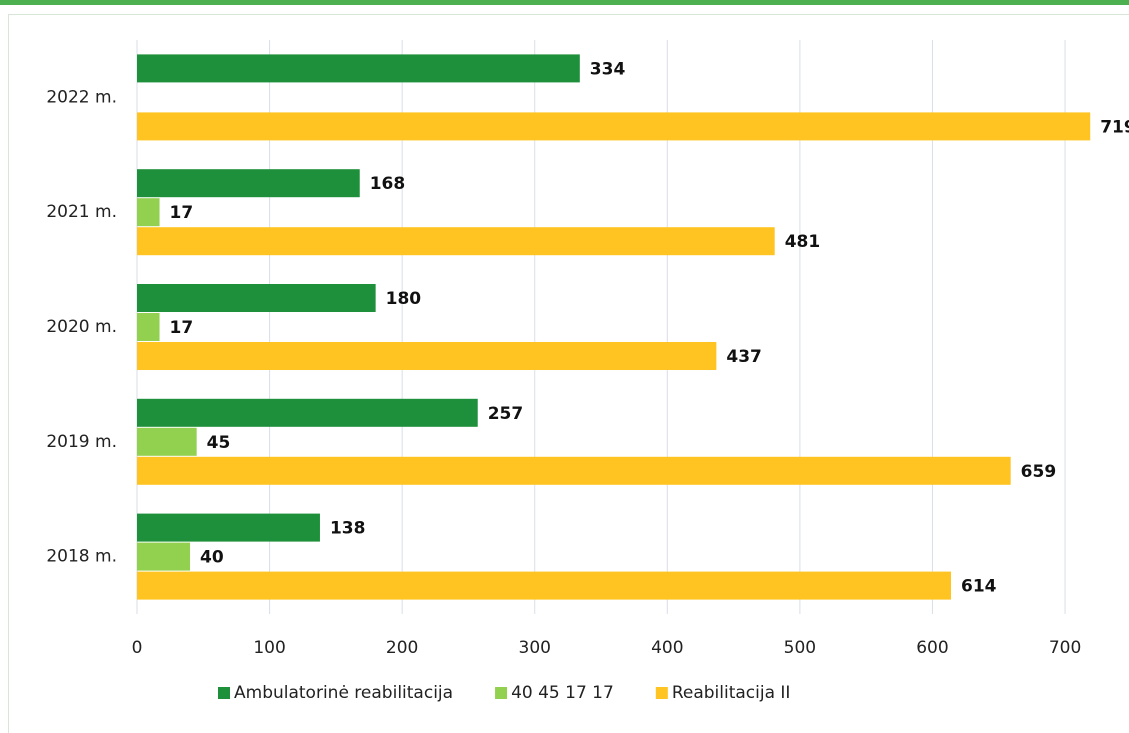 The image size is (1129, 733). I want to click on value-label: 180, so click(404, 299).